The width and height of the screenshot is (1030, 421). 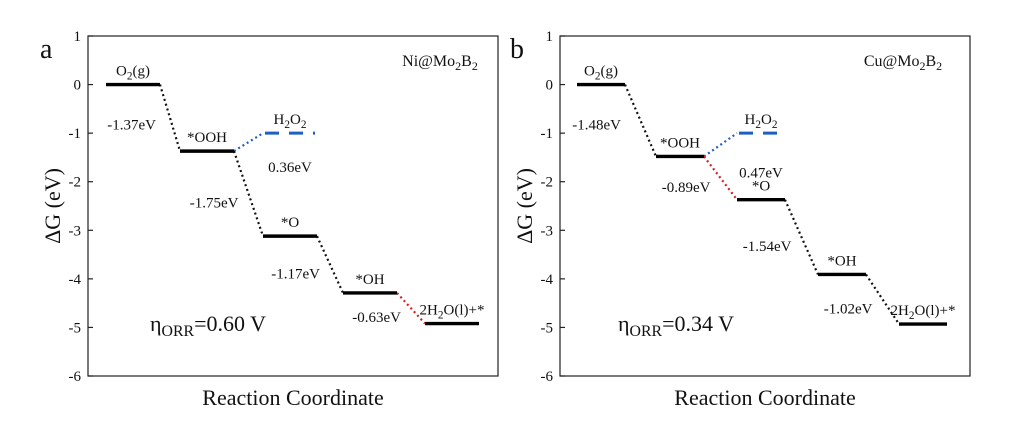 What do you see at coordinates (295, 275) in the screenshot?
I see `step-energy-label: -1.17eV` at bounding box center [295, 275].